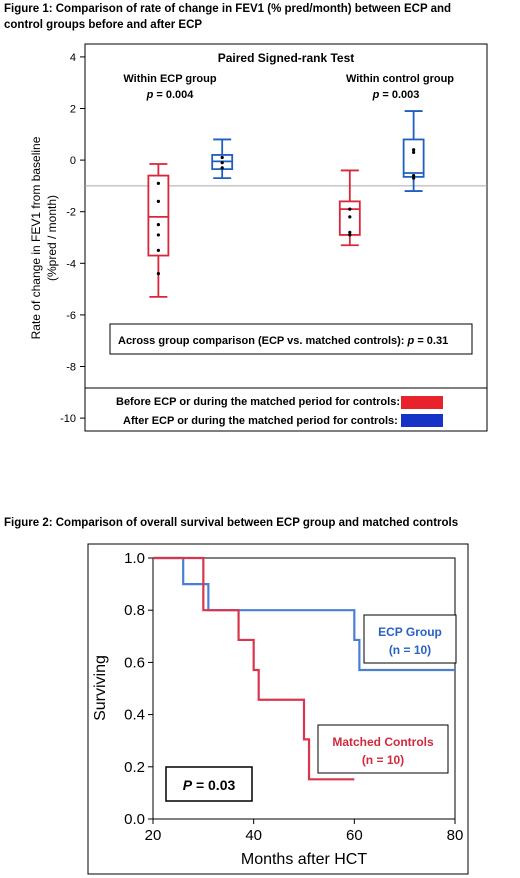 The height and width of the screenshot is (878, 520). What do you see at coordinates (36, 237) in the screenshot?
I see `y-axis-title-line1: Rate of change in FEV1 from baseline` at bounding box center [36, 237].